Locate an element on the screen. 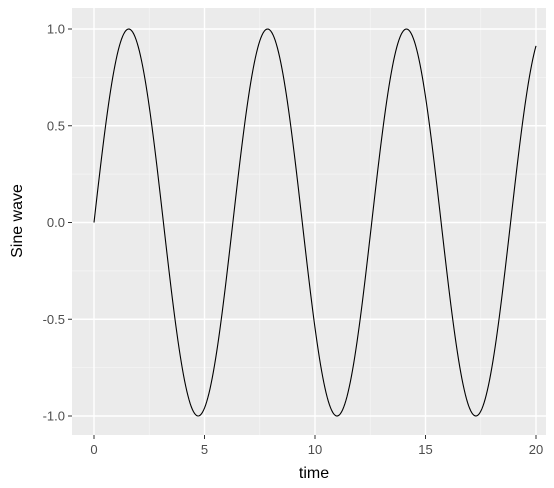 The width and height of the screenshot is (554, 488). y-axis: -1.0 -0.5 0.0 0.5 1.0 is located at coordinates (57, 223).